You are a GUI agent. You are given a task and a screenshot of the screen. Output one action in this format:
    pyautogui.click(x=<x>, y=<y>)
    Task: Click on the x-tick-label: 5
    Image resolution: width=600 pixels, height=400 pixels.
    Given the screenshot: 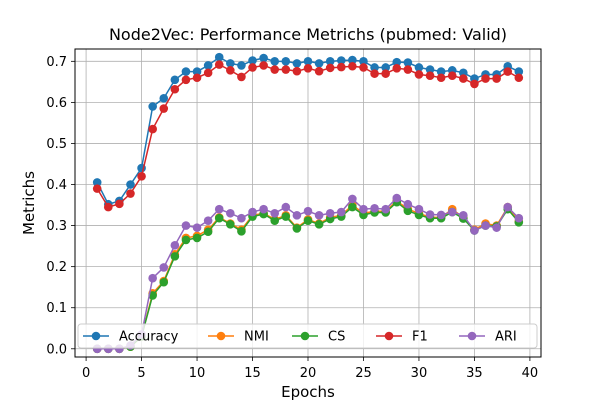 What is the action you would take?
    pyautogui.click(x=141, y=373)
    